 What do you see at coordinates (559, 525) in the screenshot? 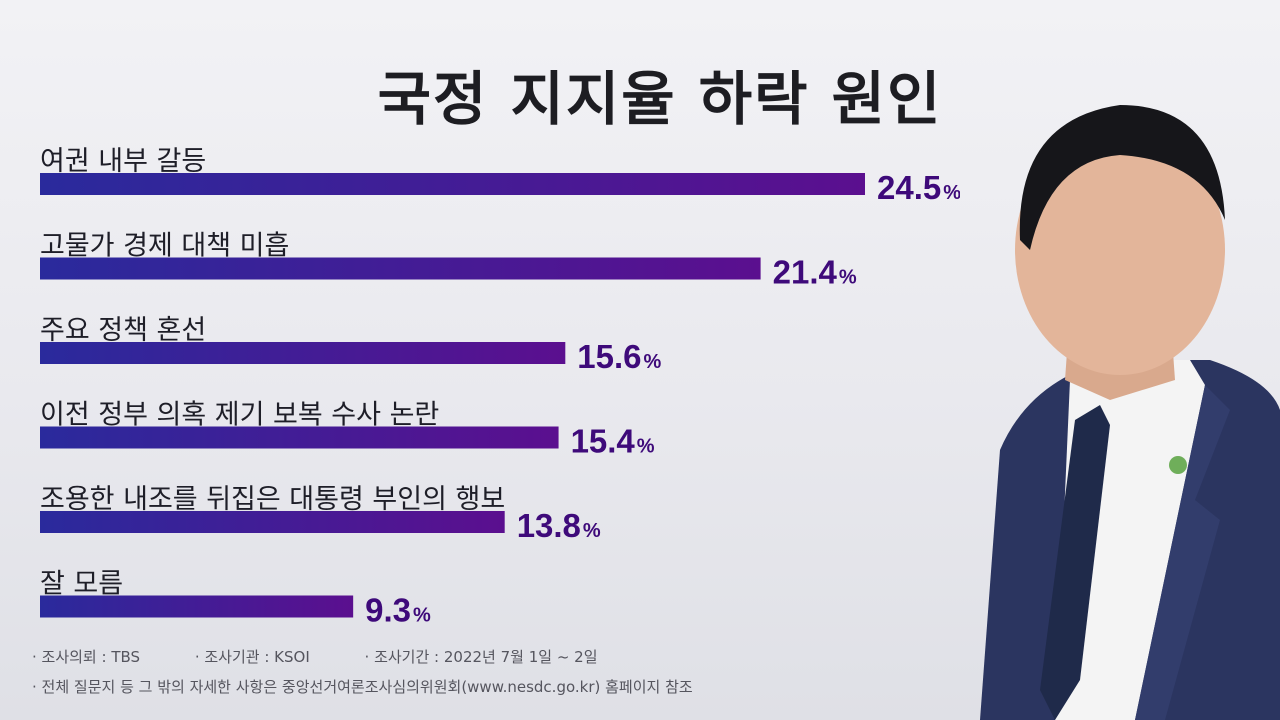
I see `value-label: 13.8%` at bounding box center [559, 525].